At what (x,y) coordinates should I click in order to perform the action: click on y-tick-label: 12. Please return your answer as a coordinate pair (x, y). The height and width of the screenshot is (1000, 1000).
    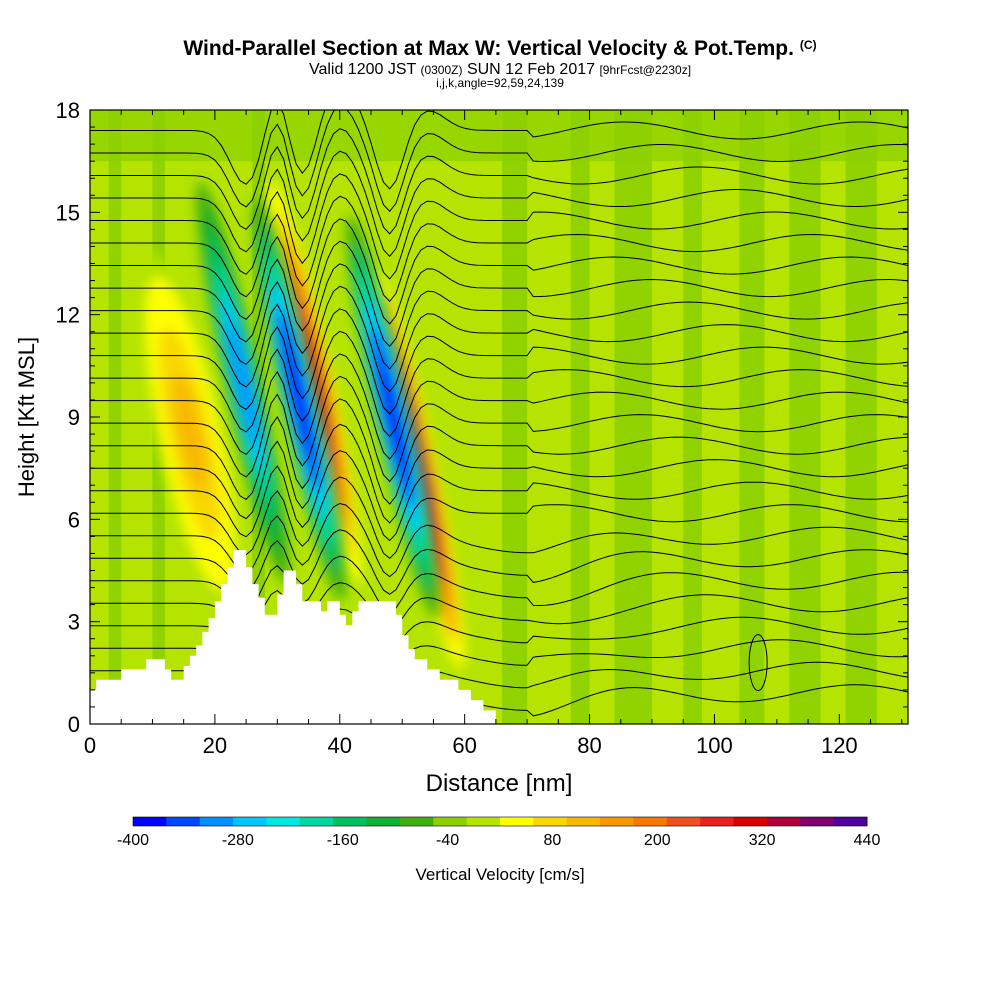
    Looking at the image, I should click on (68, 315).